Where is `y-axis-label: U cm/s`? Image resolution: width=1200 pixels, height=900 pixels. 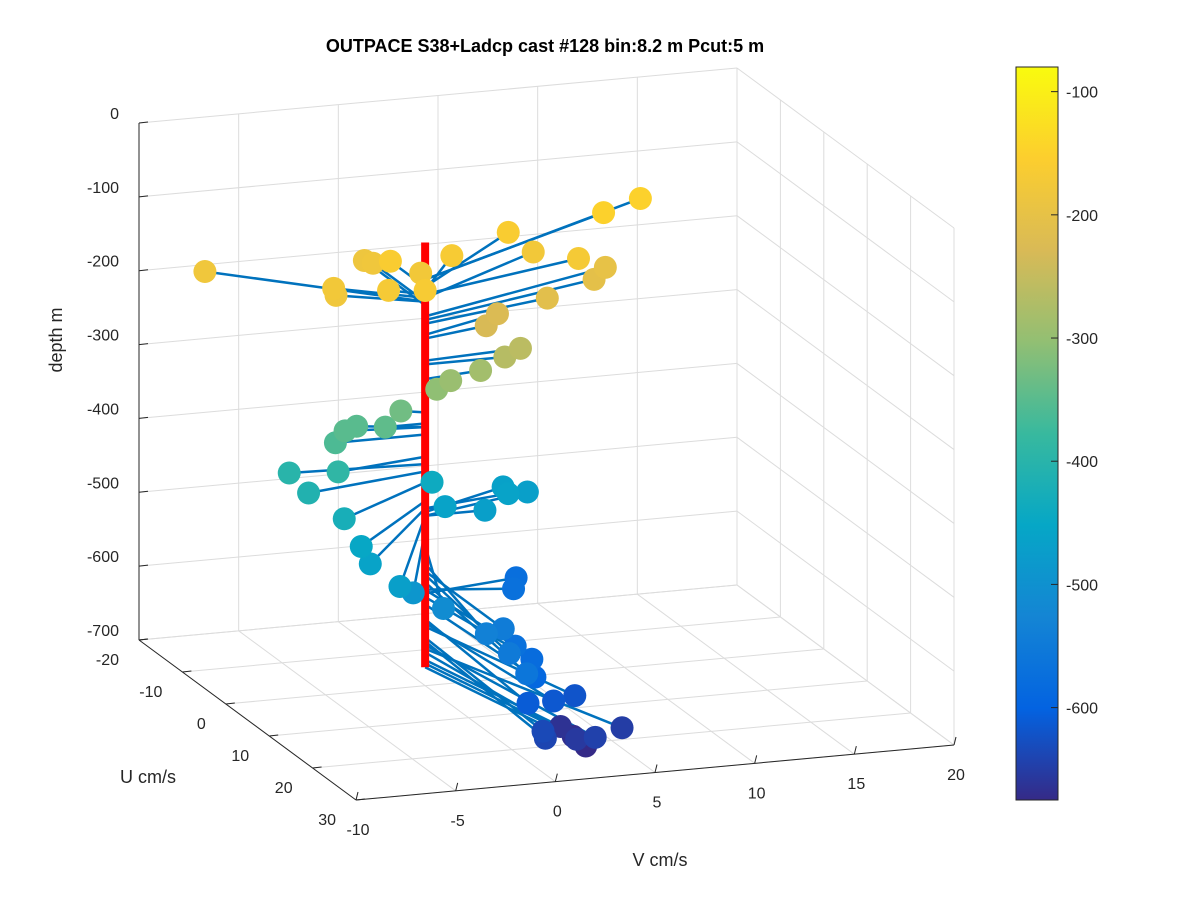 y-axis-label: U cm/s is located at coordinates (148, 777).